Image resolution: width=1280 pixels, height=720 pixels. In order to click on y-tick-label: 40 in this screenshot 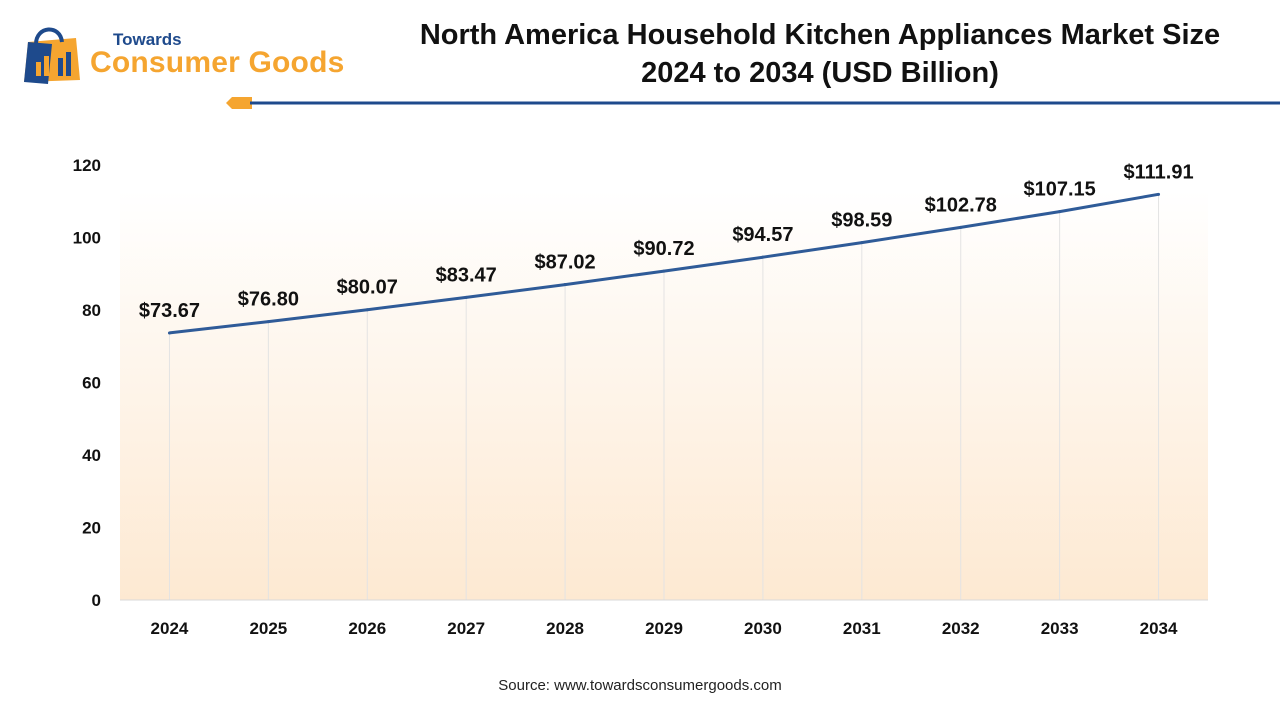, I will do `click(91, 455)`.